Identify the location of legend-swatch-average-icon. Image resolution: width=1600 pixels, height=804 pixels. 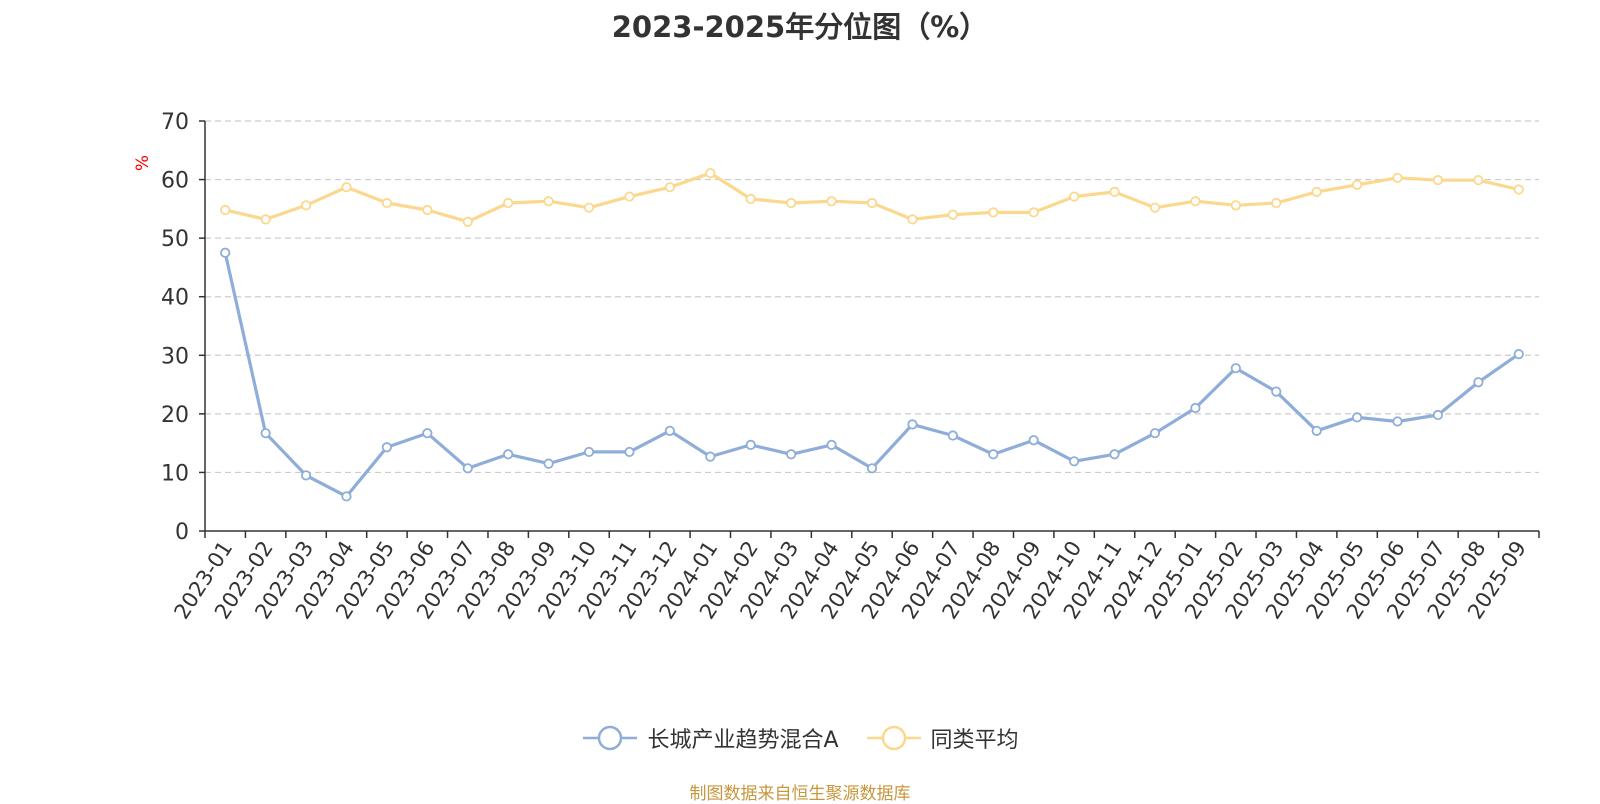
(893, 738).